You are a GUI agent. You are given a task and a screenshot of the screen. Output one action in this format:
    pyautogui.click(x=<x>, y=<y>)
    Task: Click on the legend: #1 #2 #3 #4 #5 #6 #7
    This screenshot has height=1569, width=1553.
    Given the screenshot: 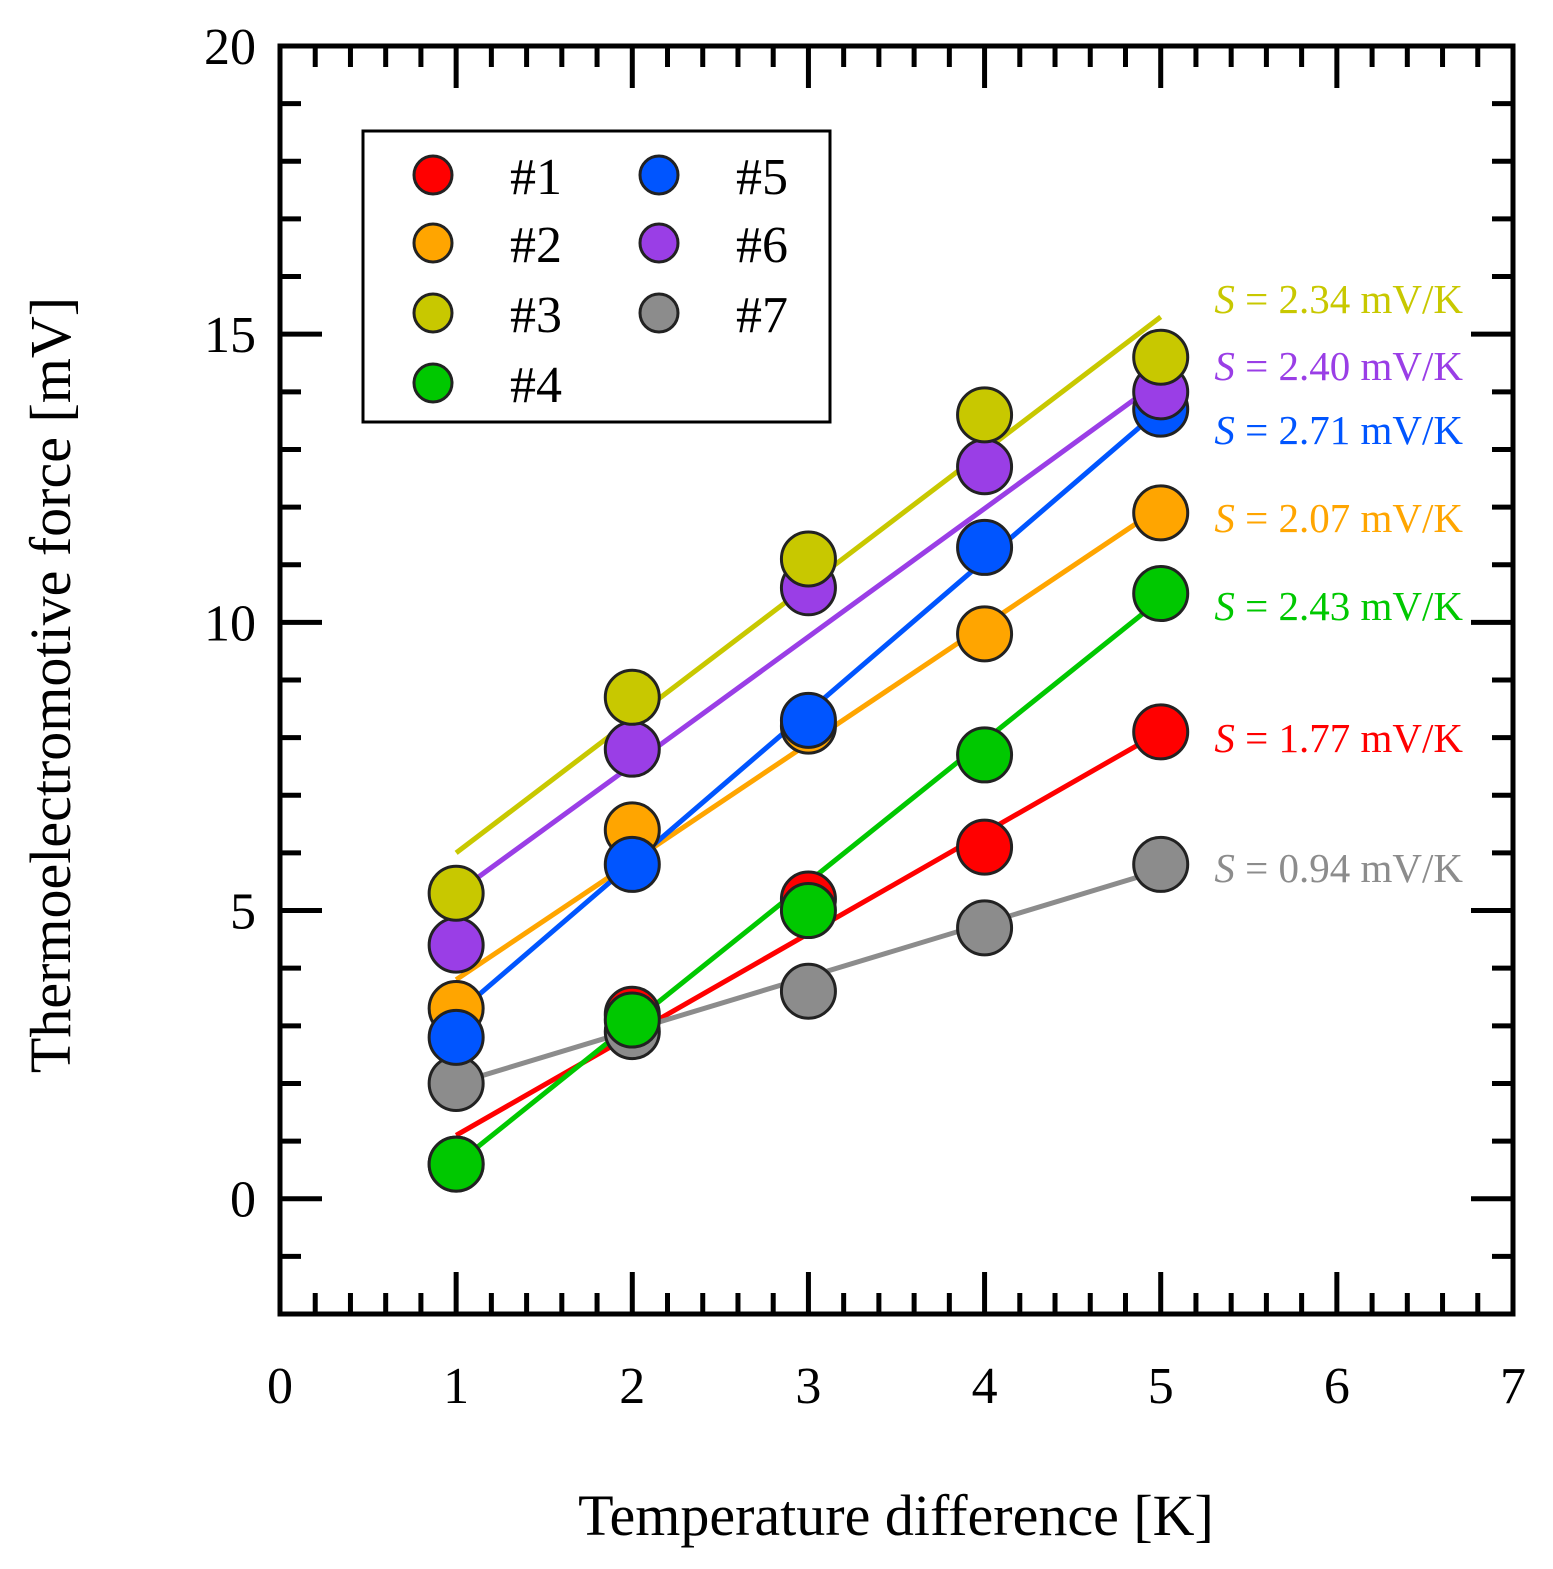 What is the action you would take?
    pyautogui.click(x=596, y=276)
    